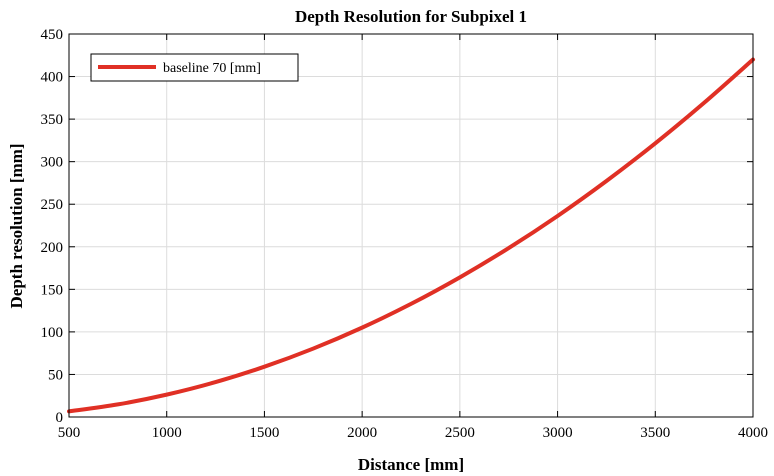  What do you see at coordinates (411, 464) in the screenshot?
I see `x-axis-label: Distance [mm]` at bounding box center [411, 464].